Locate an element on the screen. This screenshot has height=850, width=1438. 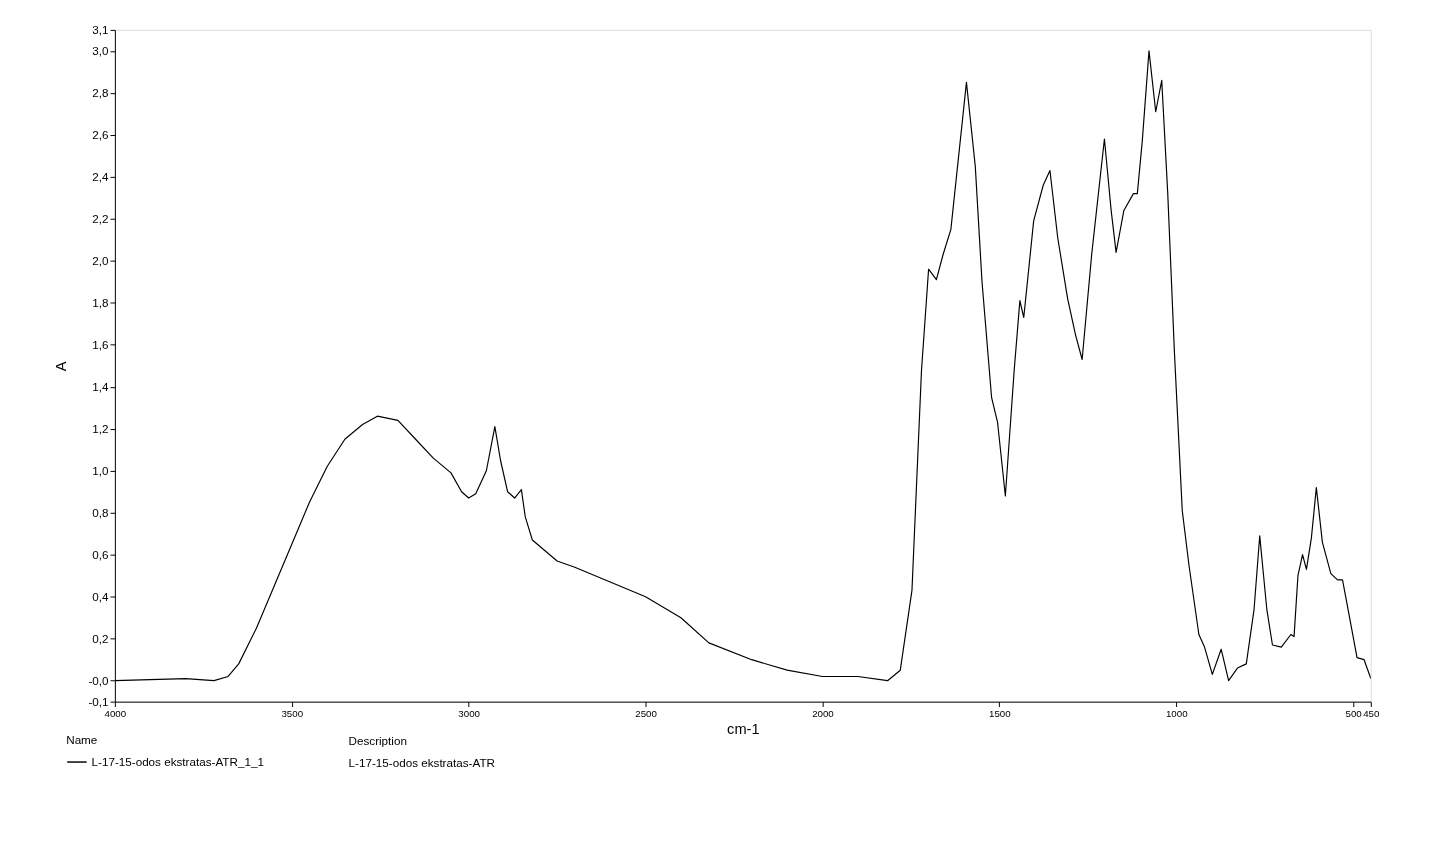
x-tick-label: 1500 is located at coordinates (1000, 713).